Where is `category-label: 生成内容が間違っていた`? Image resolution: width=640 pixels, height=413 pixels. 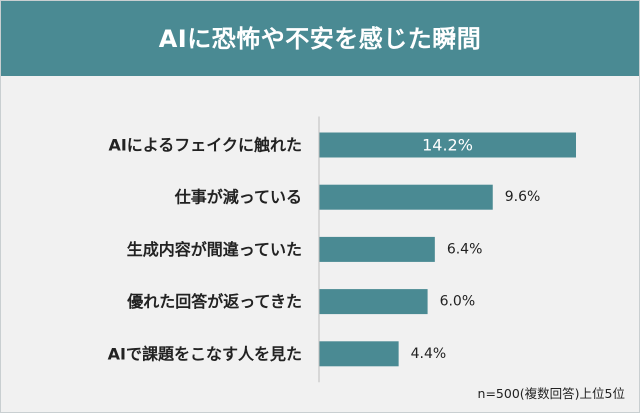
category-label: 生成内容が間違っていた is located at coordinates (214, 249).